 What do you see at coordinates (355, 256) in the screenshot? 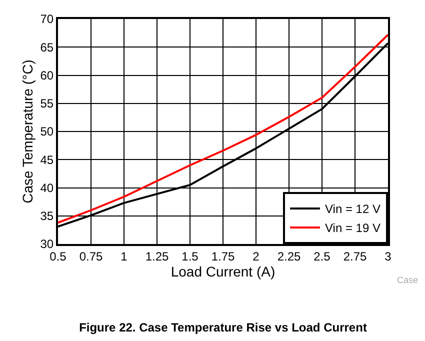
I see `x-tick-label: 2.75` at bounding box center [355, 256].